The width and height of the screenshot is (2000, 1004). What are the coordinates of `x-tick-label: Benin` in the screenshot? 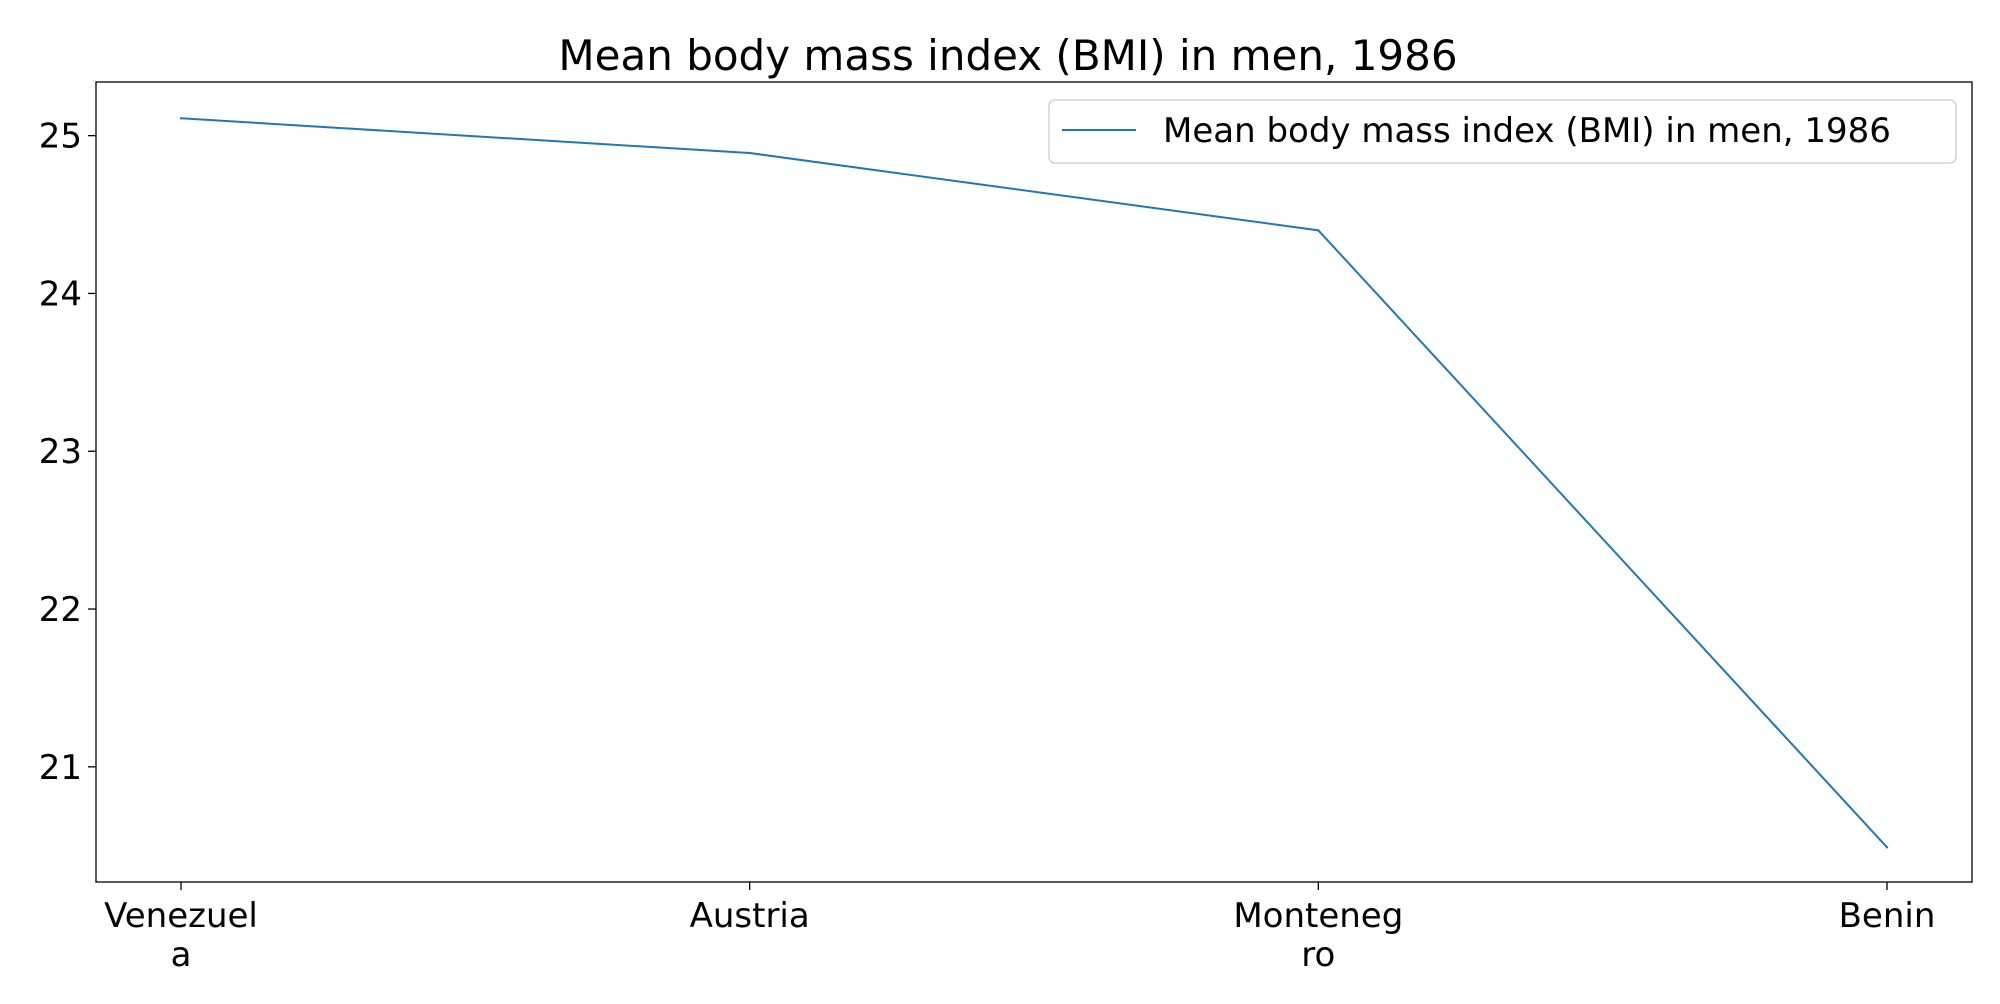 It's located at (1887, 916).